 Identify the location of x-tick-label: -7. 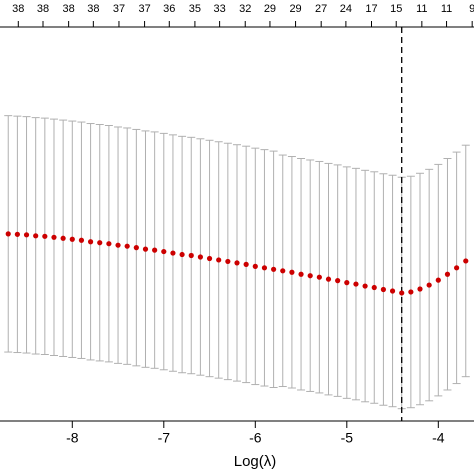
(164, 438).